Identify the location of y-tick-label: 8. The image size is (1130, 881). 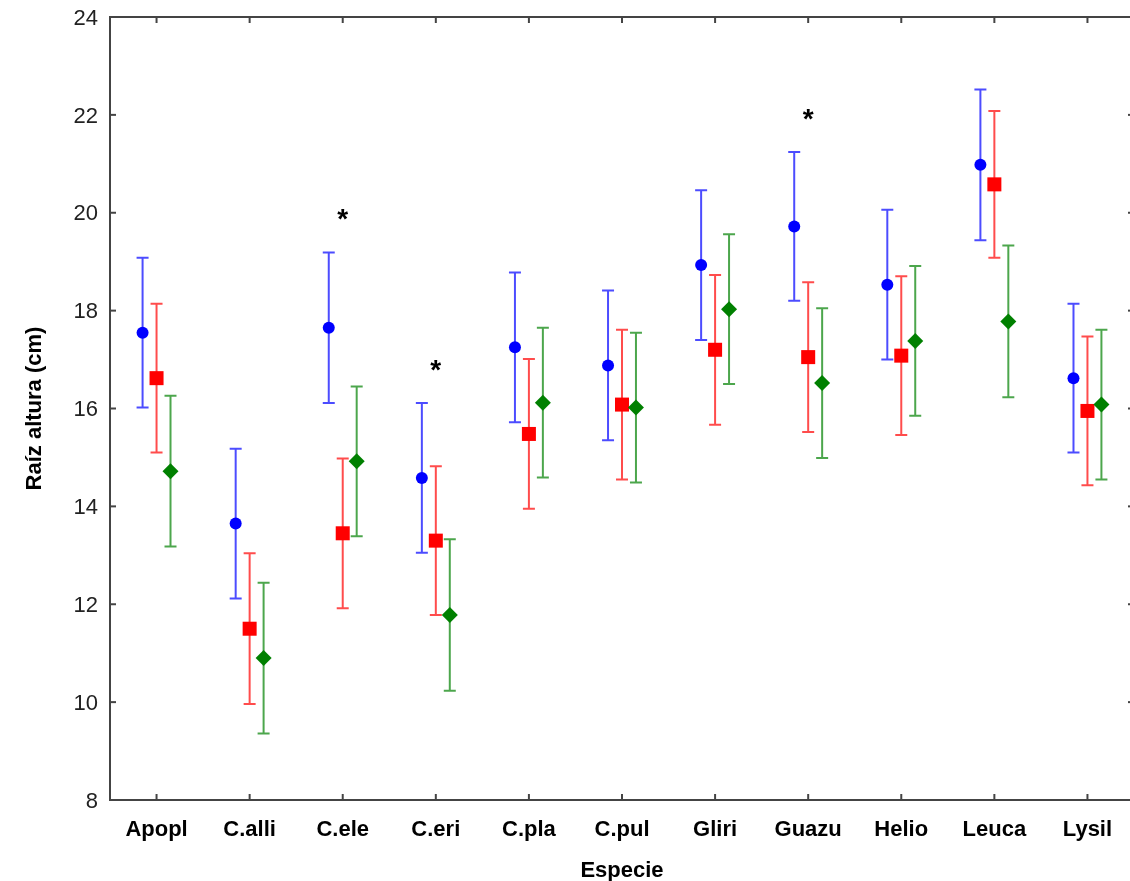
(91, 800).